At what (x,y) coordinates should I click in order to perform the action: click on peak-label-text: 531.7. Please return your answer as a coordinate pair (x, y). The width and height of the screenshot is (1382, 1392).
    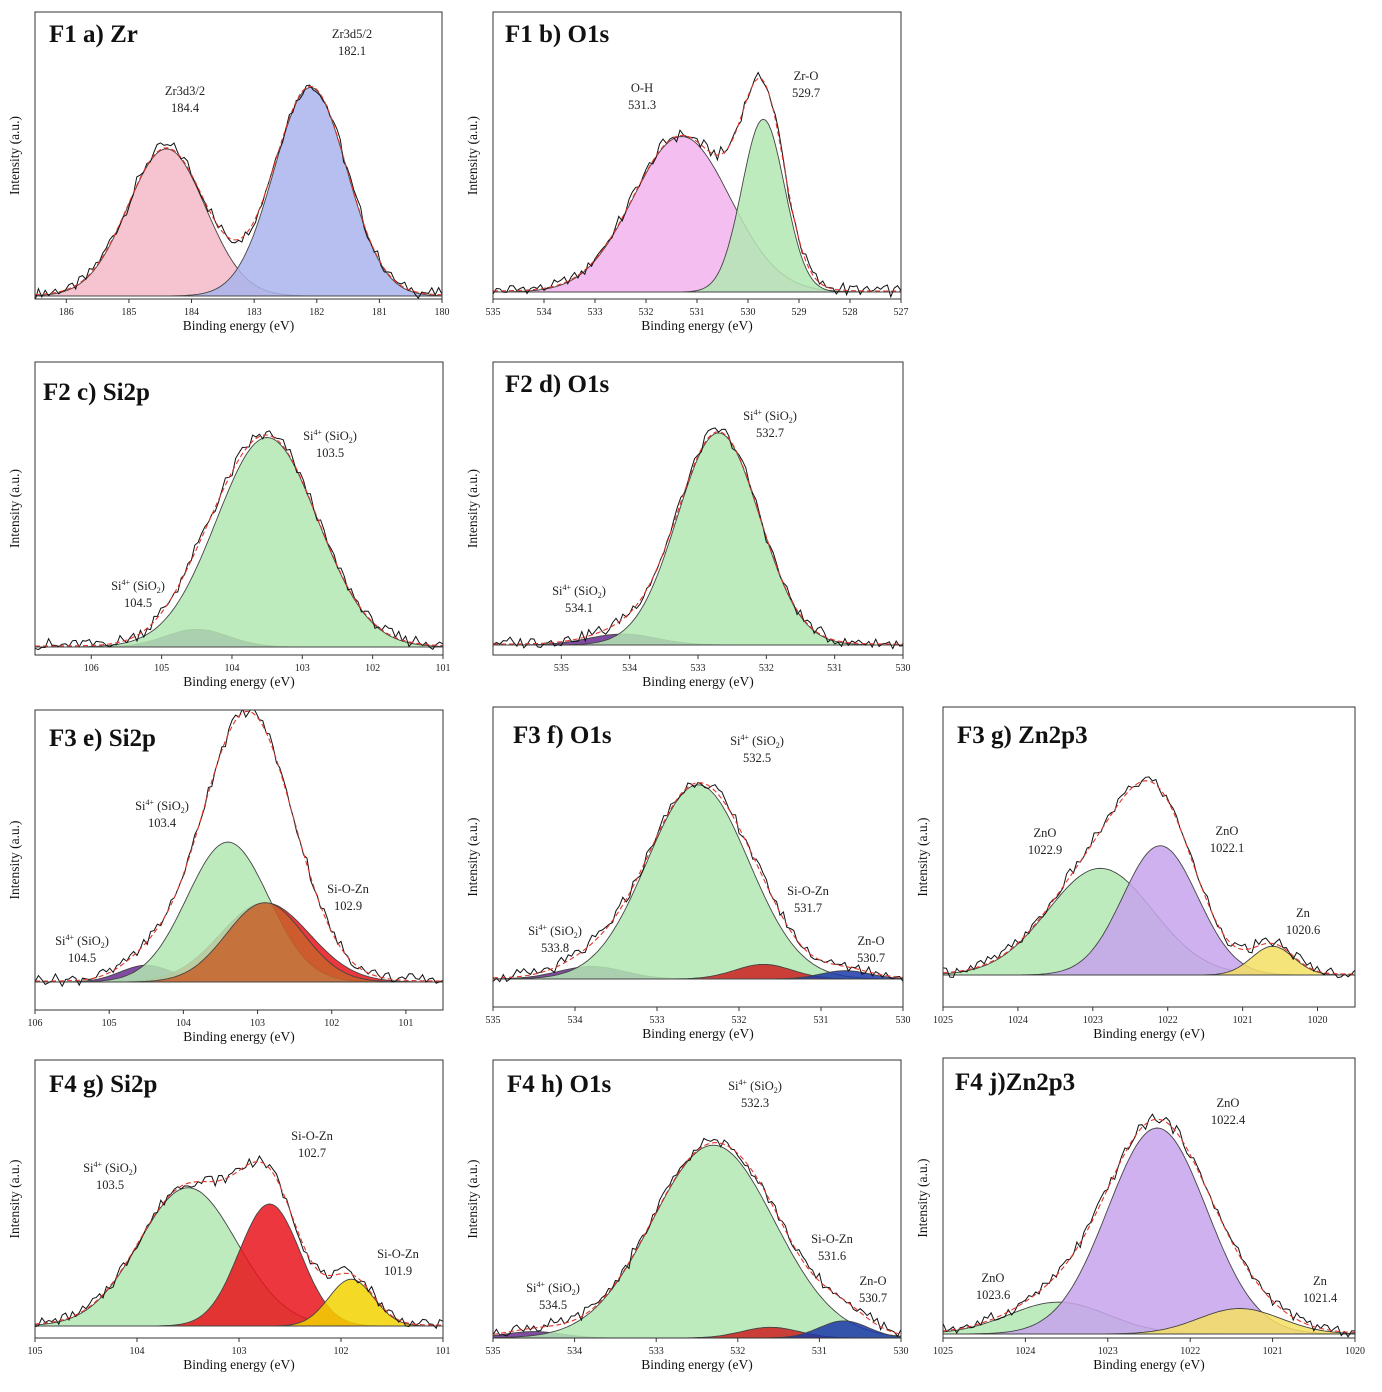
    Looking at the image, I should click on (808, 908).